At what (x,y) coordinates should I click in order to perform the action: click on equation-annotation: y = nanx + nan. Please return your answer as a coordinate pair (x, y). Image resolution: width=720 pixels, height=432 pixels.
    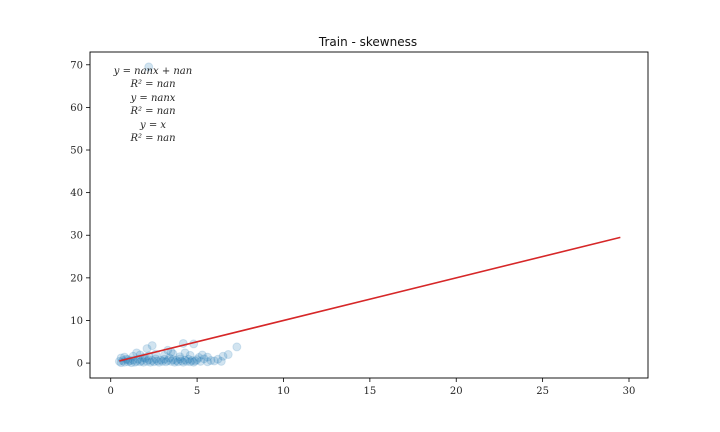
    Looking at the image, I should click on (152, 71).